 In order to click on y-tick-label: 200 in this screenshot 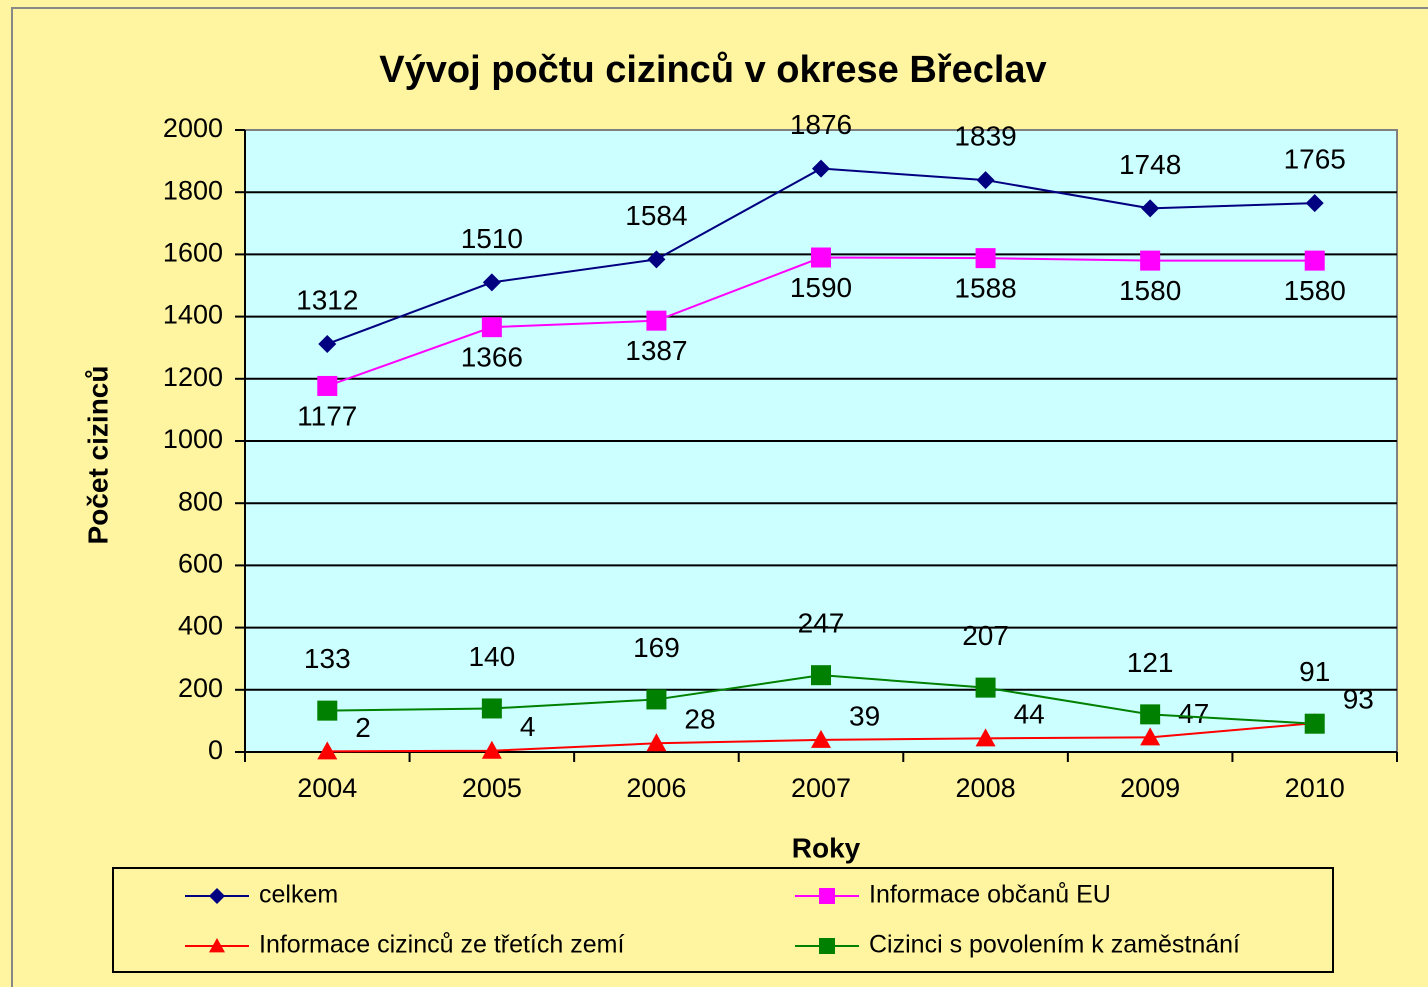, I will do `click(200, 688)`.